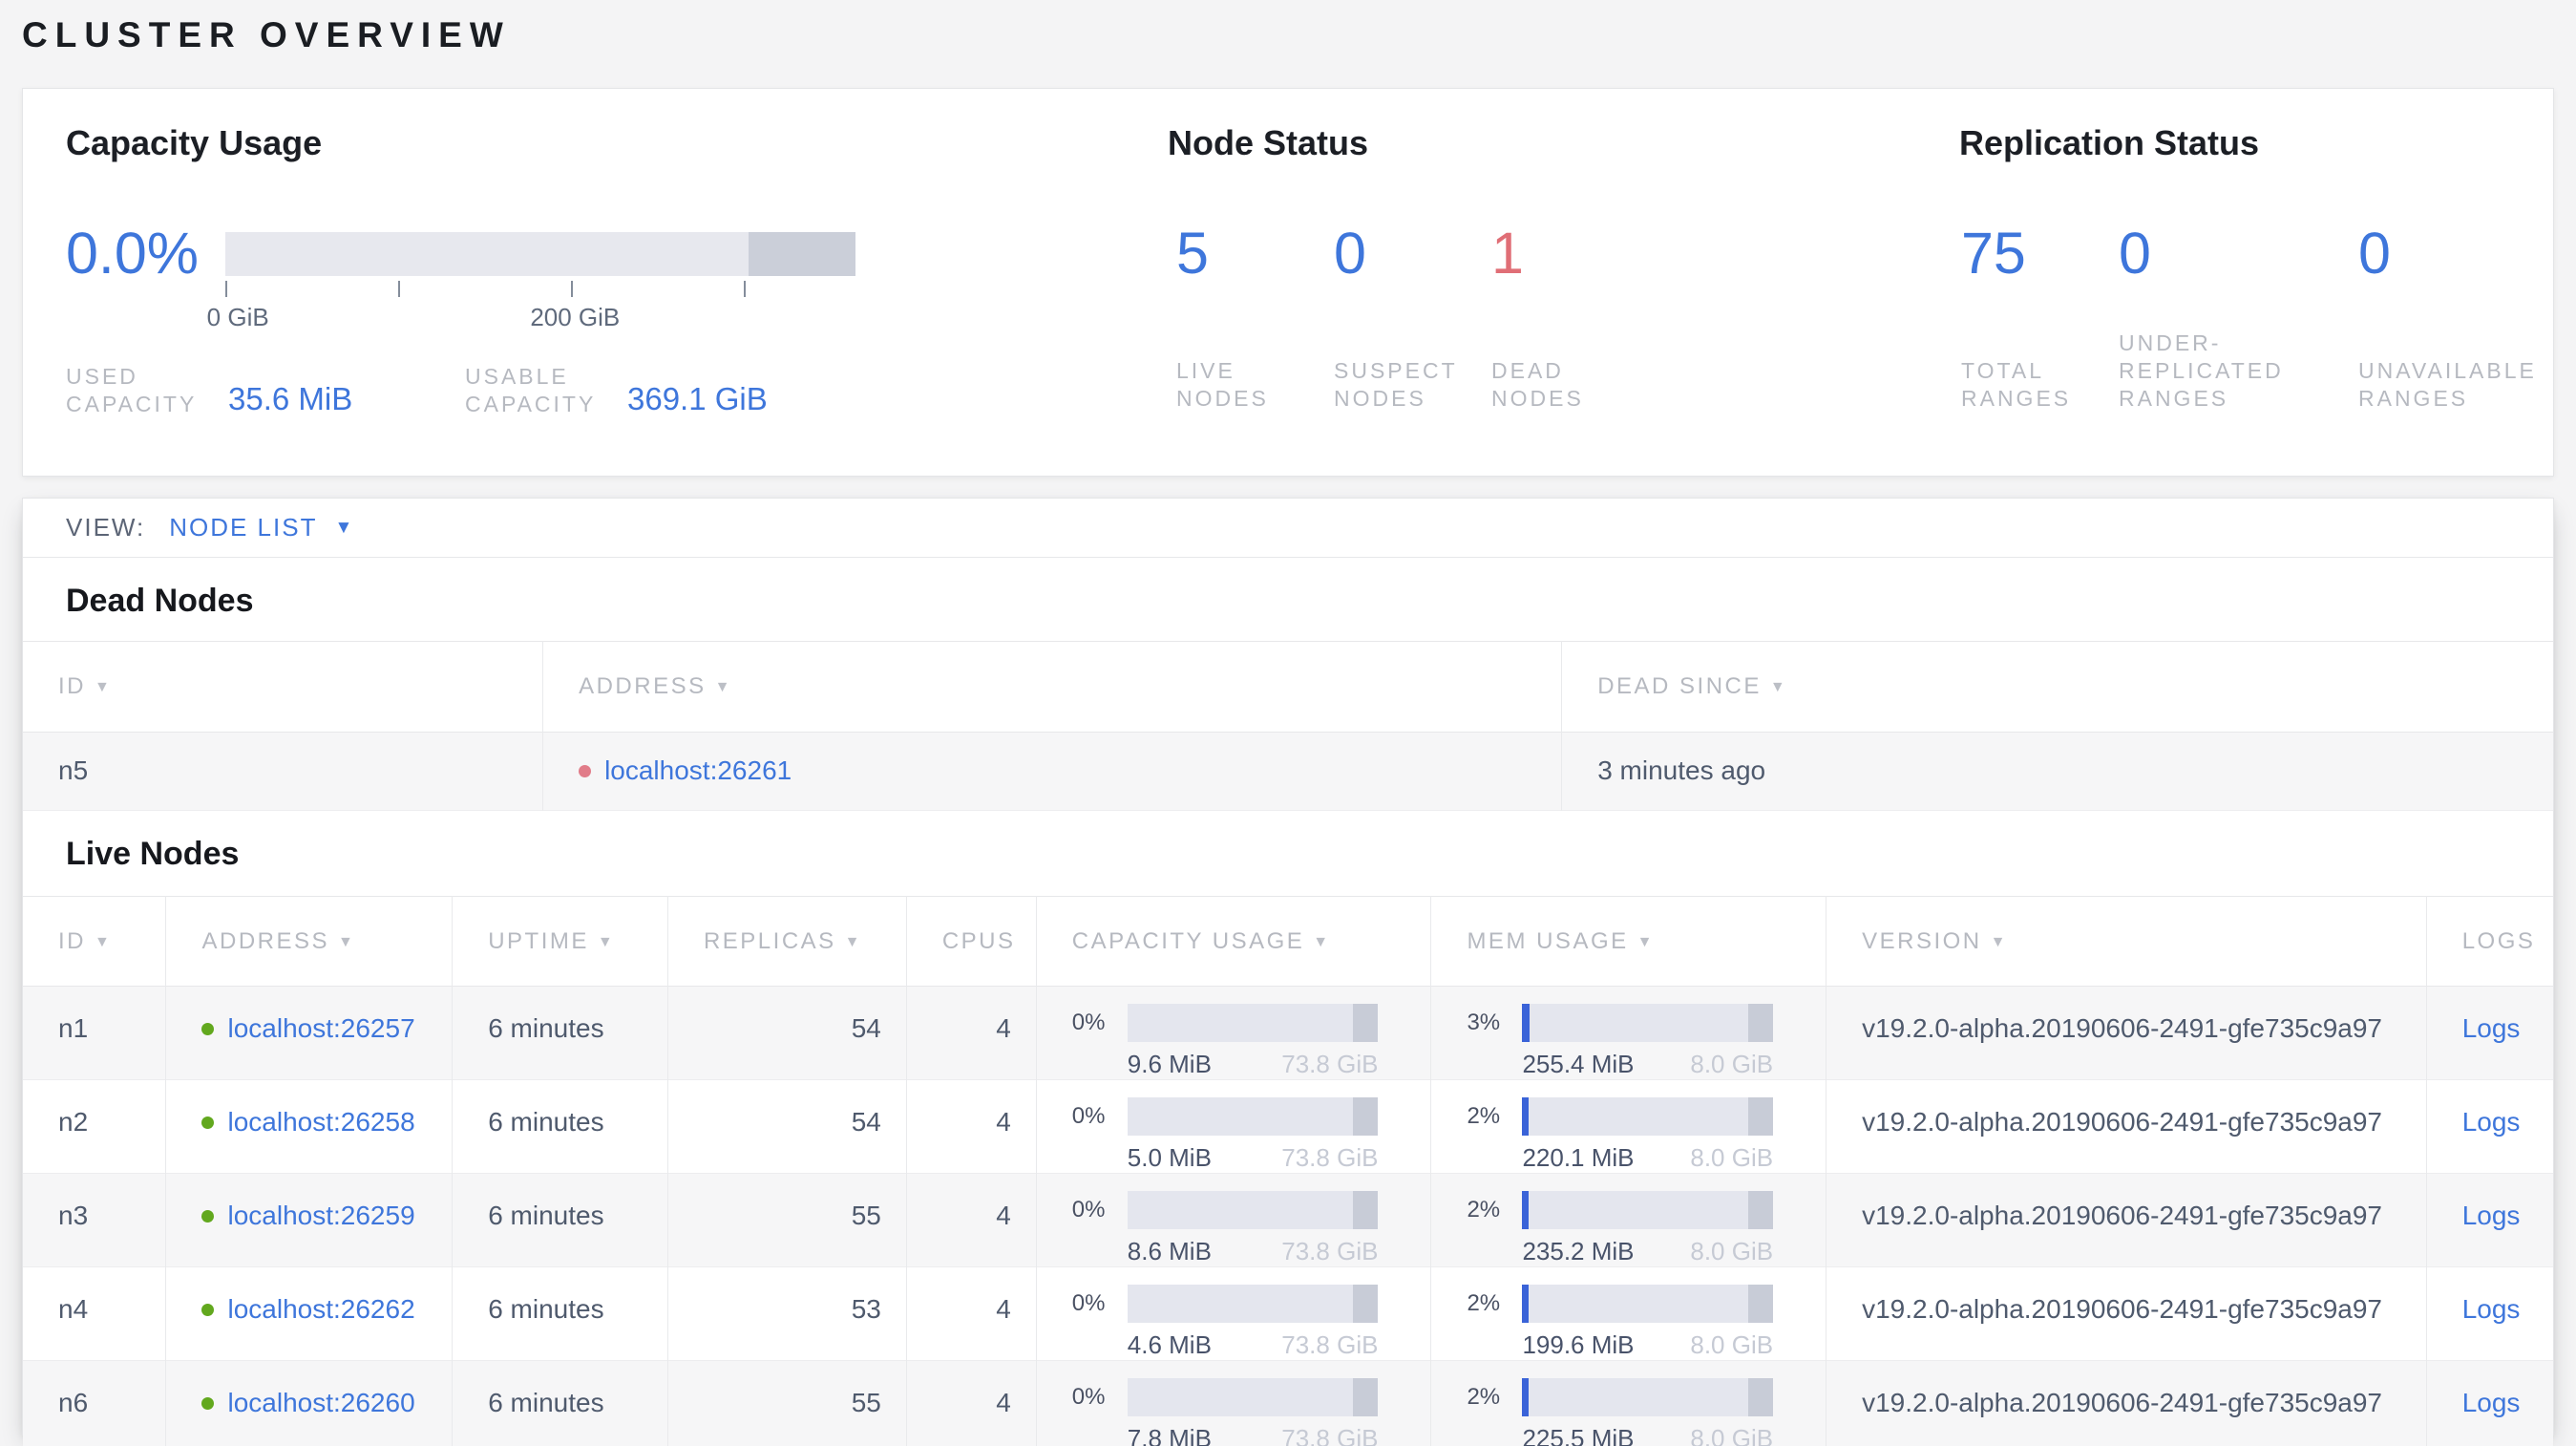  Describe the element at coordinates (2498, 941) in the screenshot. I see `column-header-logs: LOGS` at that location.